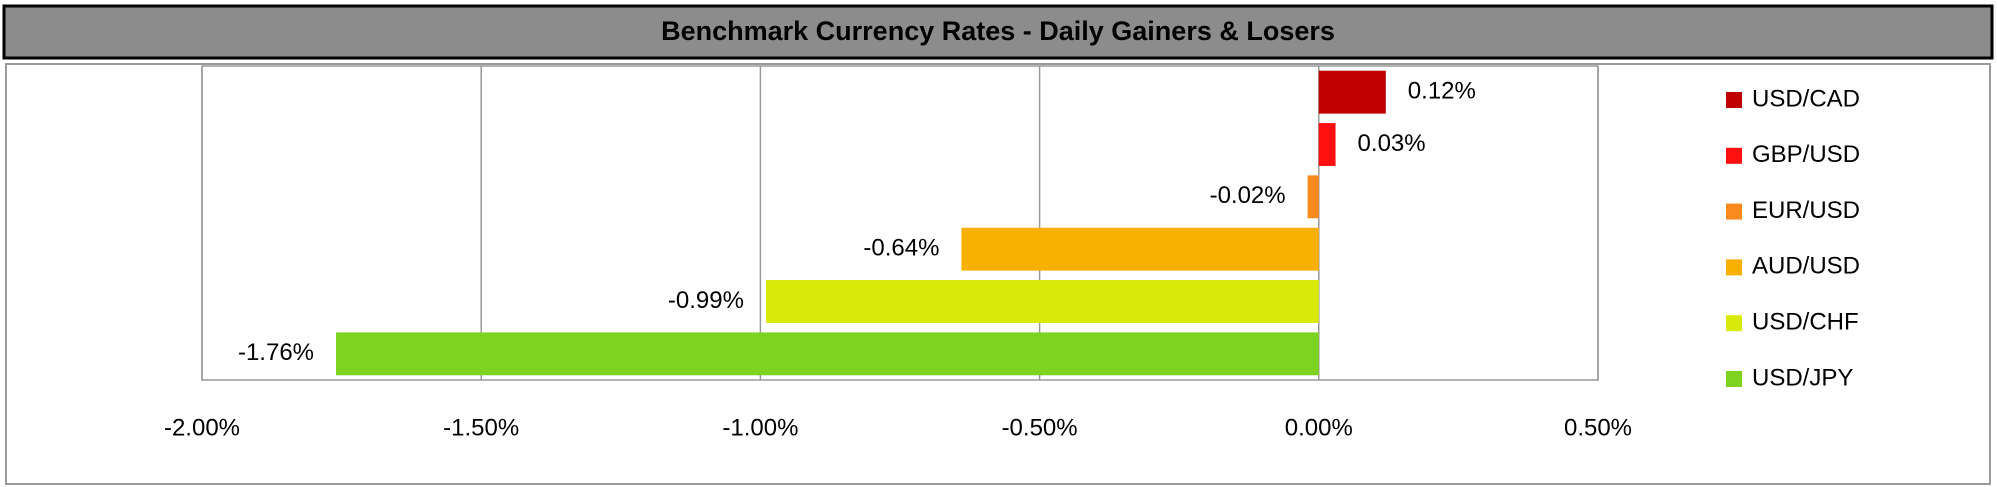 This screenshot has height=487, width=1997. Describe the element at coordinates (1392, 143) in the screenshot. I see `value-label: 0.03%` at that location.